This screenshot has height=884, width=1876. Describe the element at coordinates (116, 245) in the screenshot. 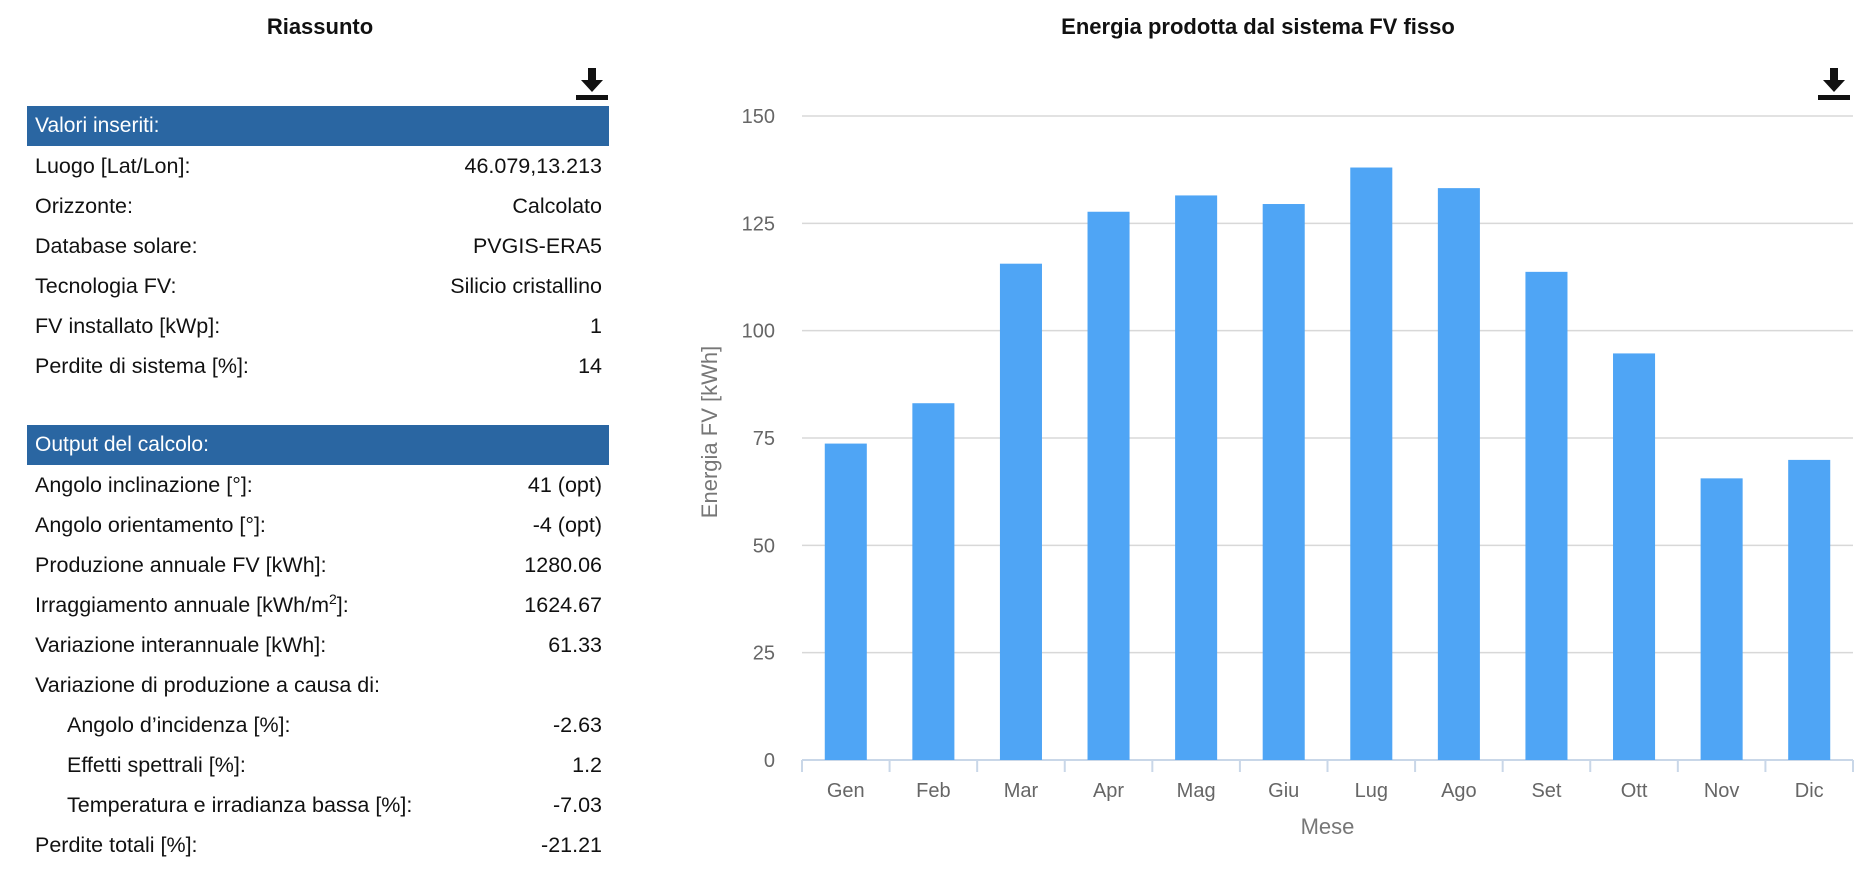

I see `row-label: Database solare:` at that location.